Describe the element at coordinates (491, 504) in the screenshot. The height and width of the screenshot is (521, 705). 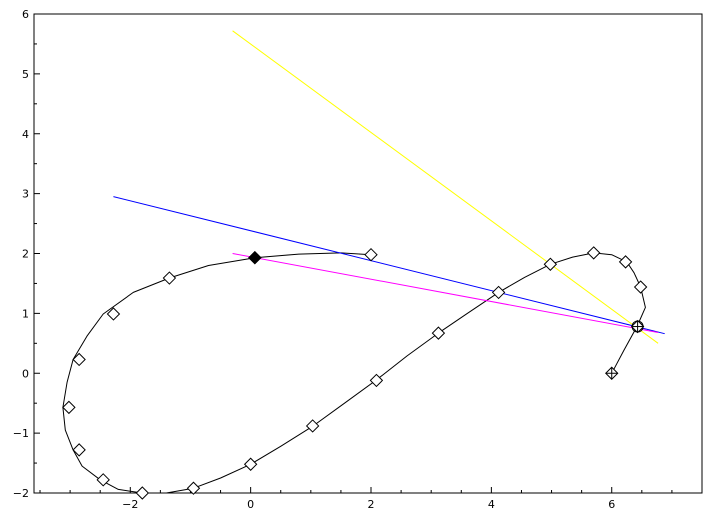
I see `x-tick-label: 4` at that location.